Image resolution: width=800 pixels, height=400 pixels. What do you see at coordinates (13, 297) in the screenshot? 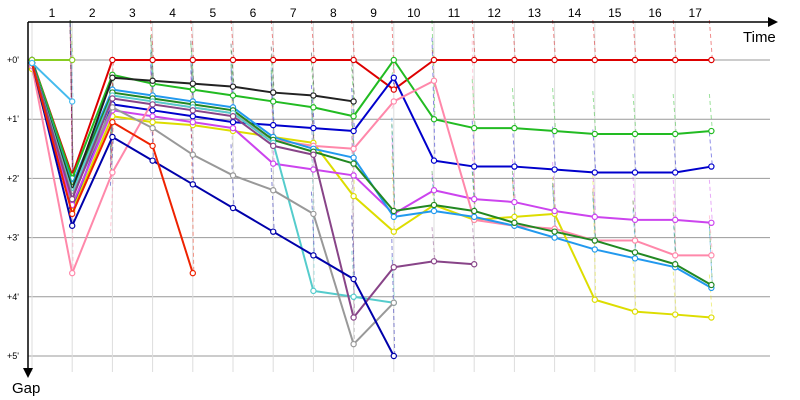
I see `y-tick-label: +4'` at bounding box center [13, 297].